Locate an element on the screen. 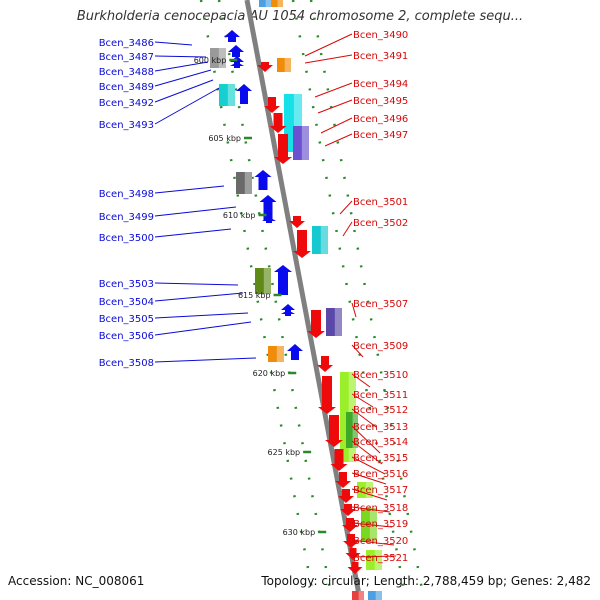 This screenshot has height=600, width=600. reverse-gene-label: Bcen_3496 is located at coordinates (380, 119).